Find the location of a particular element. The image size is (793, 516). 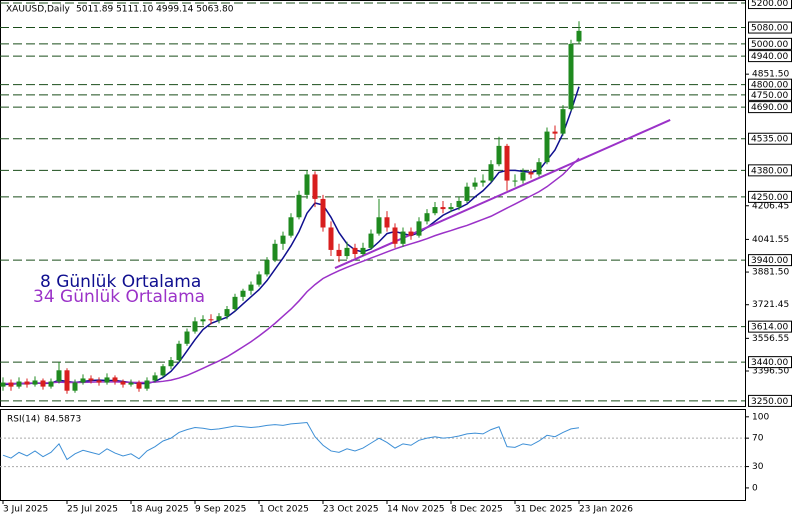

level-label: 4535.00 is located at coordinates (769, 140).